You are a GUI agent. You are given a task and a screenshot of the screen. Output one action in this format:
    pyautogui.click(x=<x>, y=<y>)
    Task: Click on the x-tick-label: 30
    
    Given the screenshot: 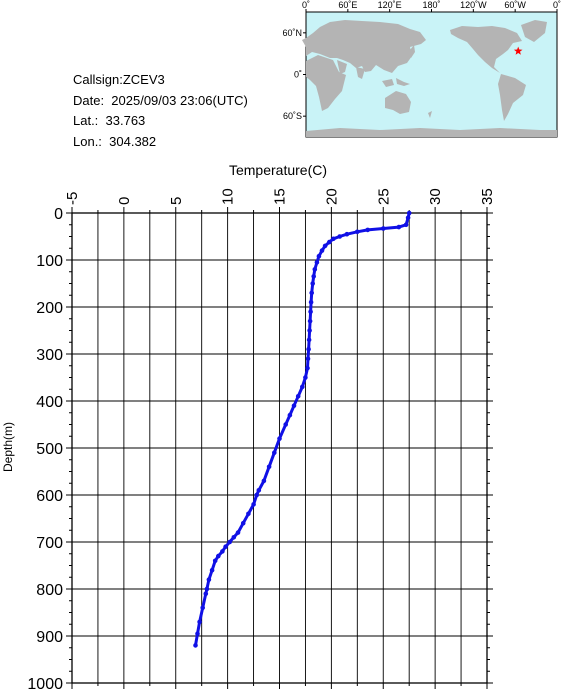 What is the action you would take?
    pyautogui.click(x=435, y=196)
    